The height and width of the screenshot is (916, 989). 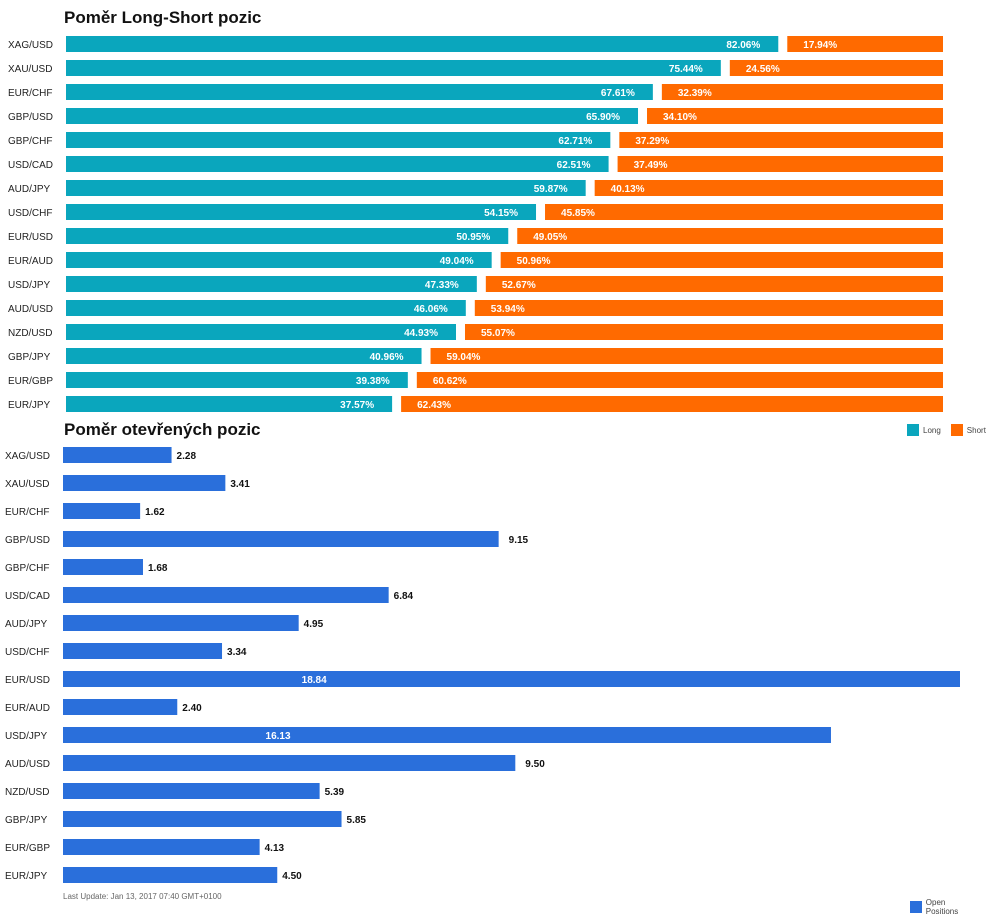 I want to click on open-positions-value-aud-usd: 9.50, so click(x=535, y=764).